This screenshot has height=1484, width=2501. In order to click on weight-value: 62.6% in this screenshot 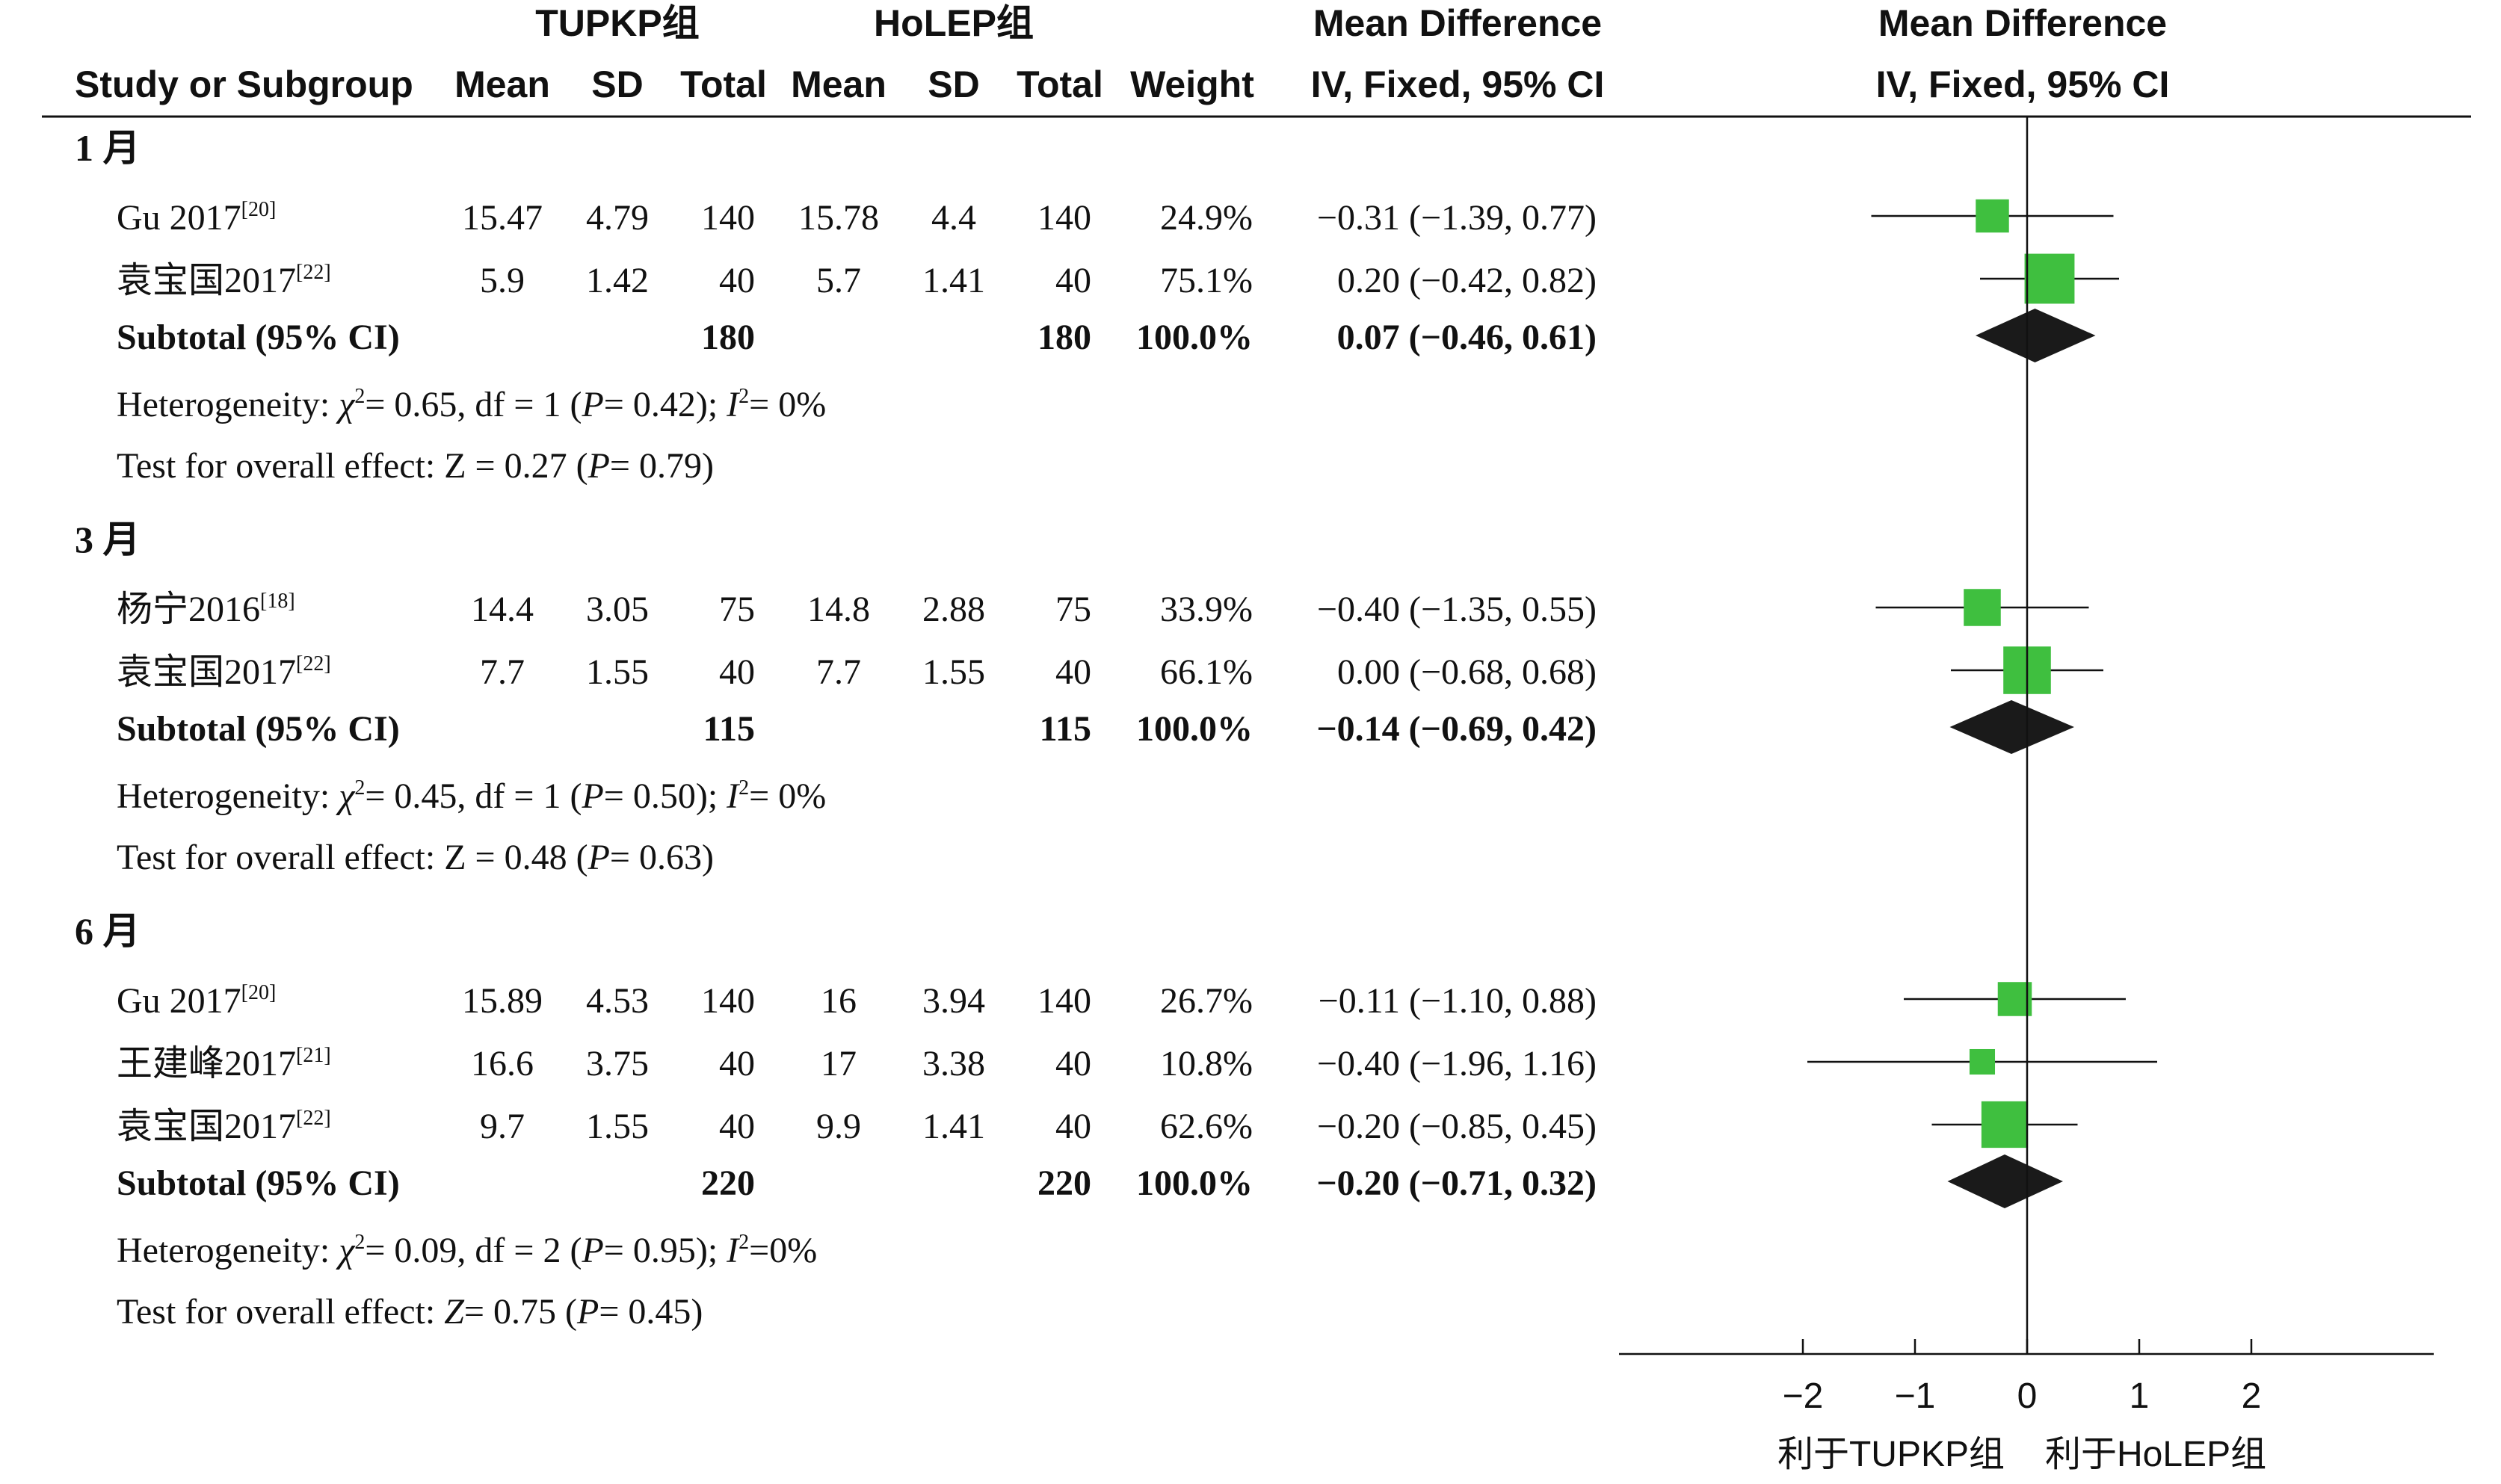, I will do `click(1206, 1126)`.